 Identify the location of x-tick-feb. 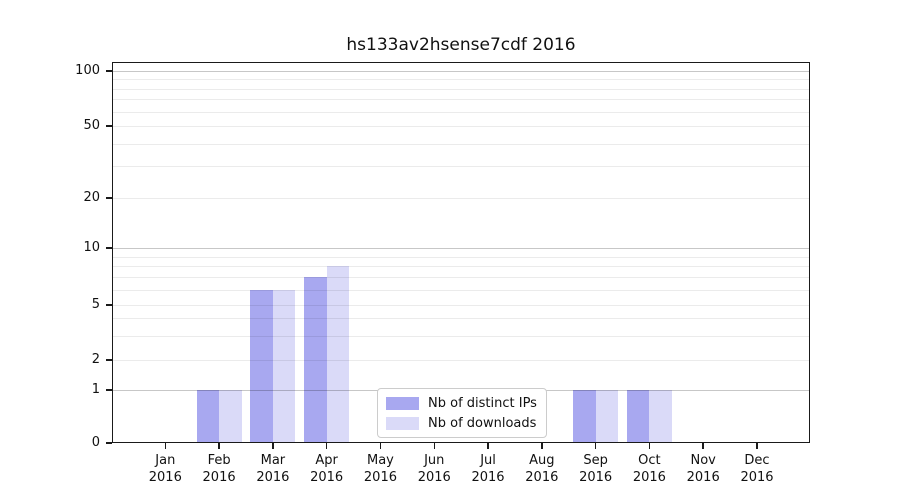
(219, 446).